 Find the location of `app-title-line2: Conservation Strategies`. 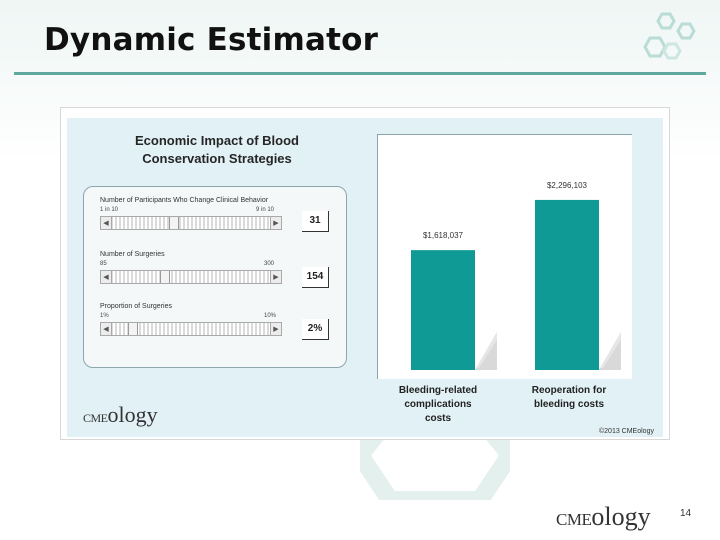

app-title-line2: Conservation Strategies is located at coordinates (217, 158).